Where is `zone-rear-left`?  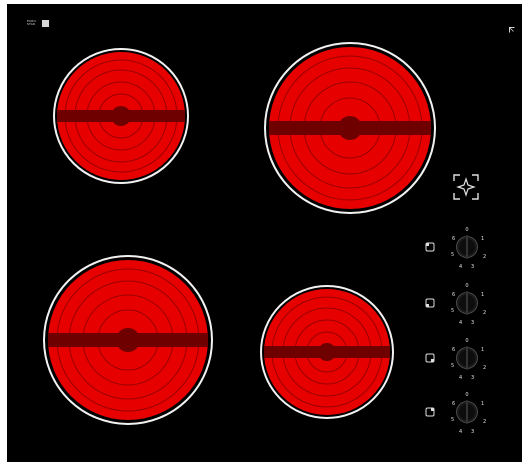 zone-rear-left is located at coordinates (121, 116).